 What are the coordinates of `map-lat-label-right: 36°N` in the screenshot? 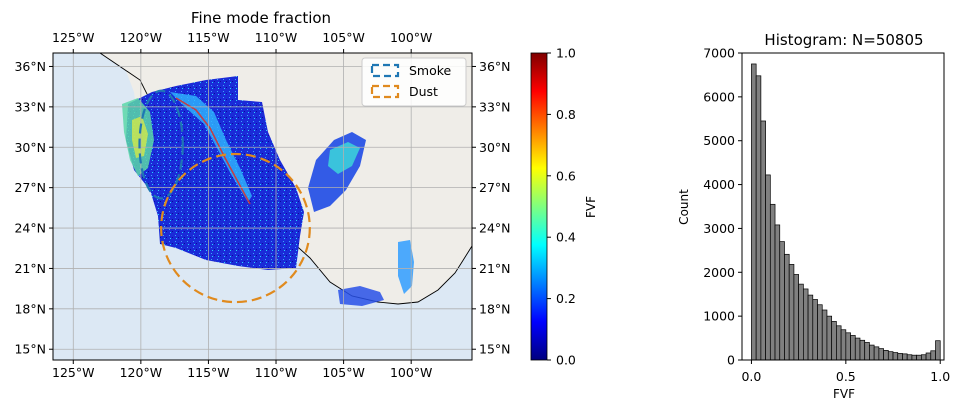 It's located at (495, 66).